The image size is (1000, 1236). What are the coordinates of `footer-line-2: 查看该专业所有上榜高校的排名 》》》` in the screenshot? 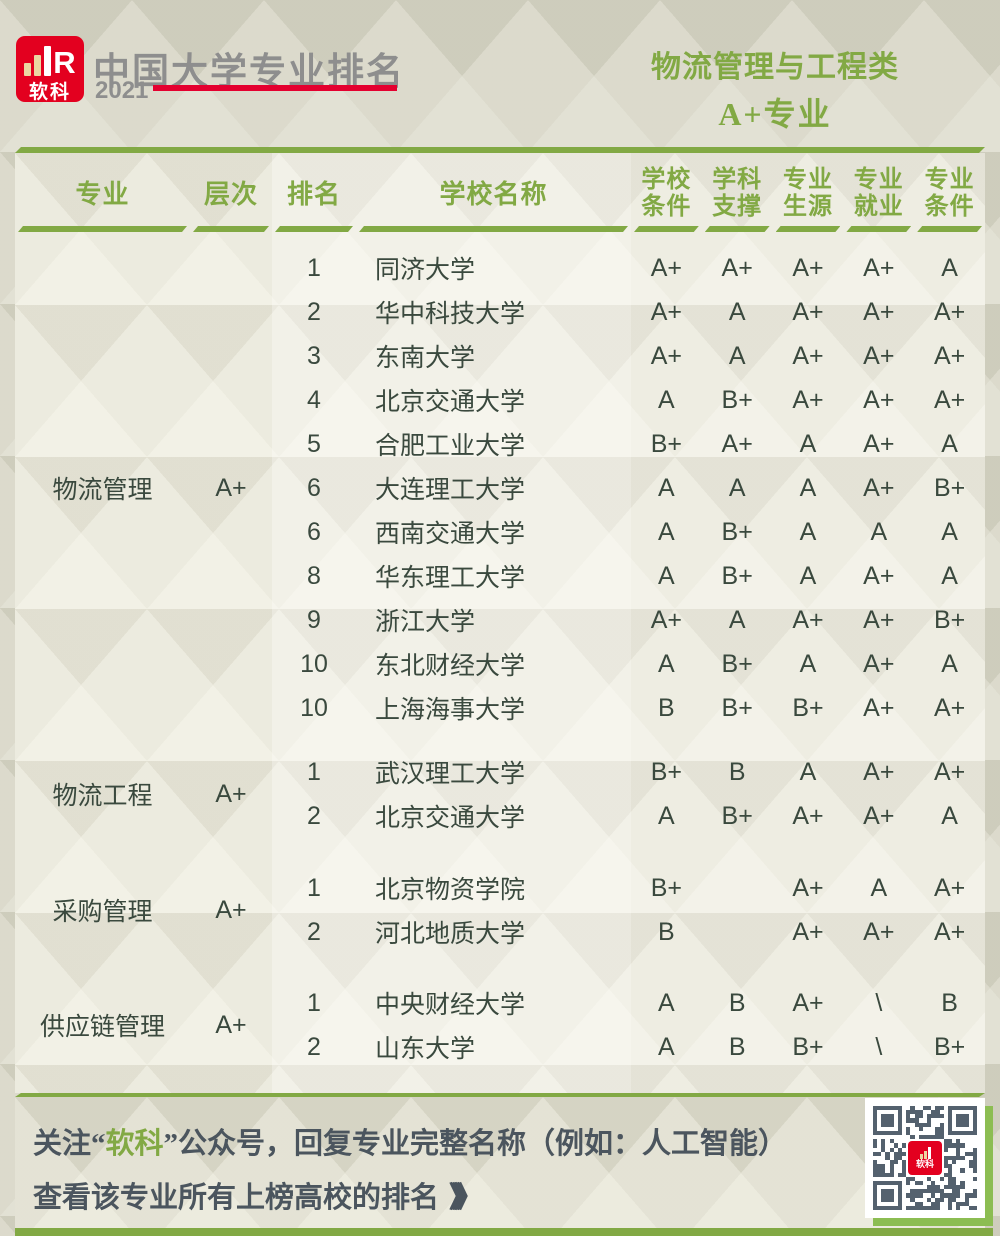 It's located at (438, 1195).